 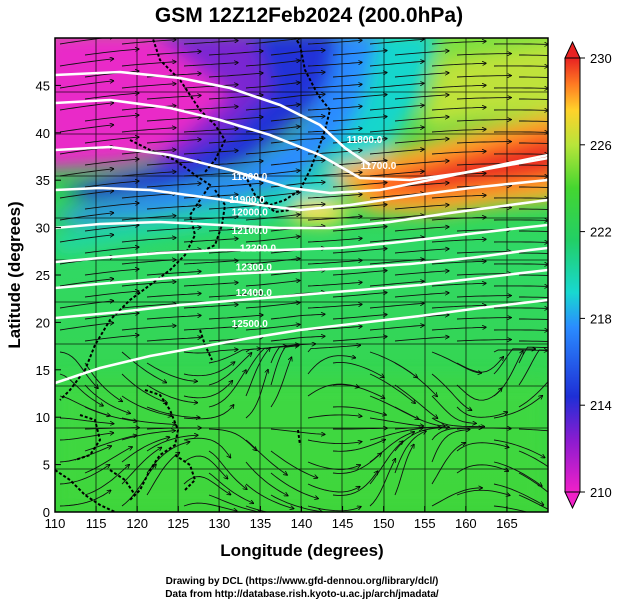 What do you see at coordinates (43, 180) in the screenshot?
I see `y-tick-label: 35` at bounding box center [43, 180].